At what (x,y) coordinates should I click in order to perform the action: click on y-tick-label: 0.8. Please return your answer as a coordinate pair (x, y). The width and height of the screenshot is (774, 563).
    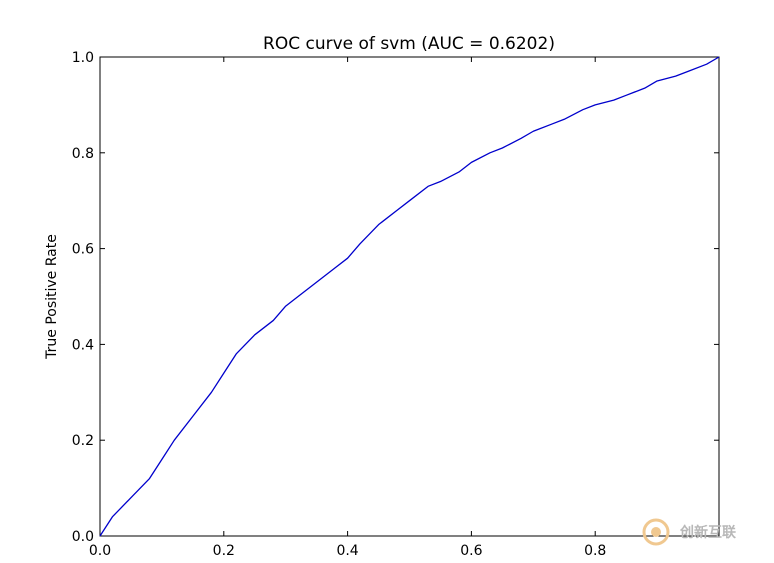
    Looking at the image, I should click on (83, 154).